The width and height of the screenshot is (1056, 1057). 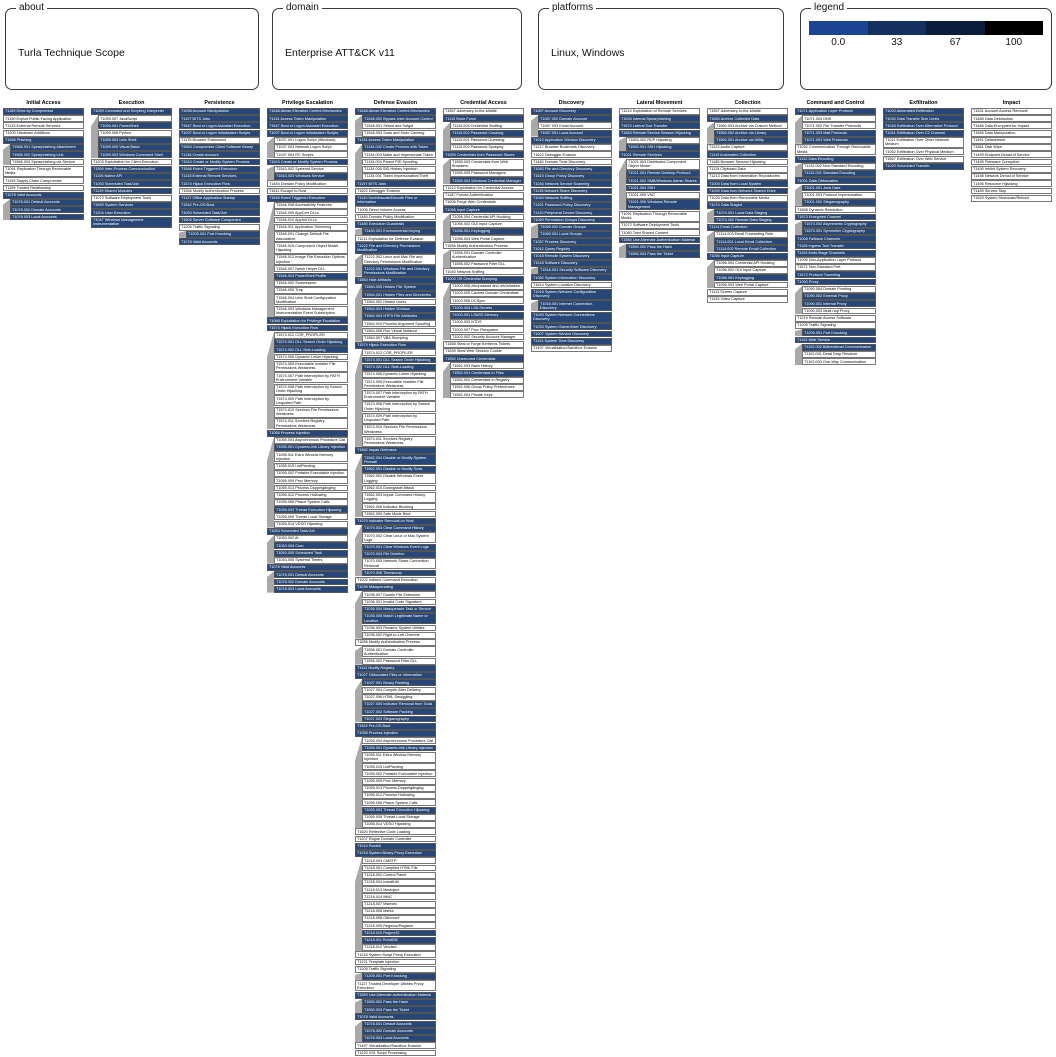 I want to click on subtechnique-cell: T1574.006 Dynamic Linker Hijacking, so click(x=399, y=374).